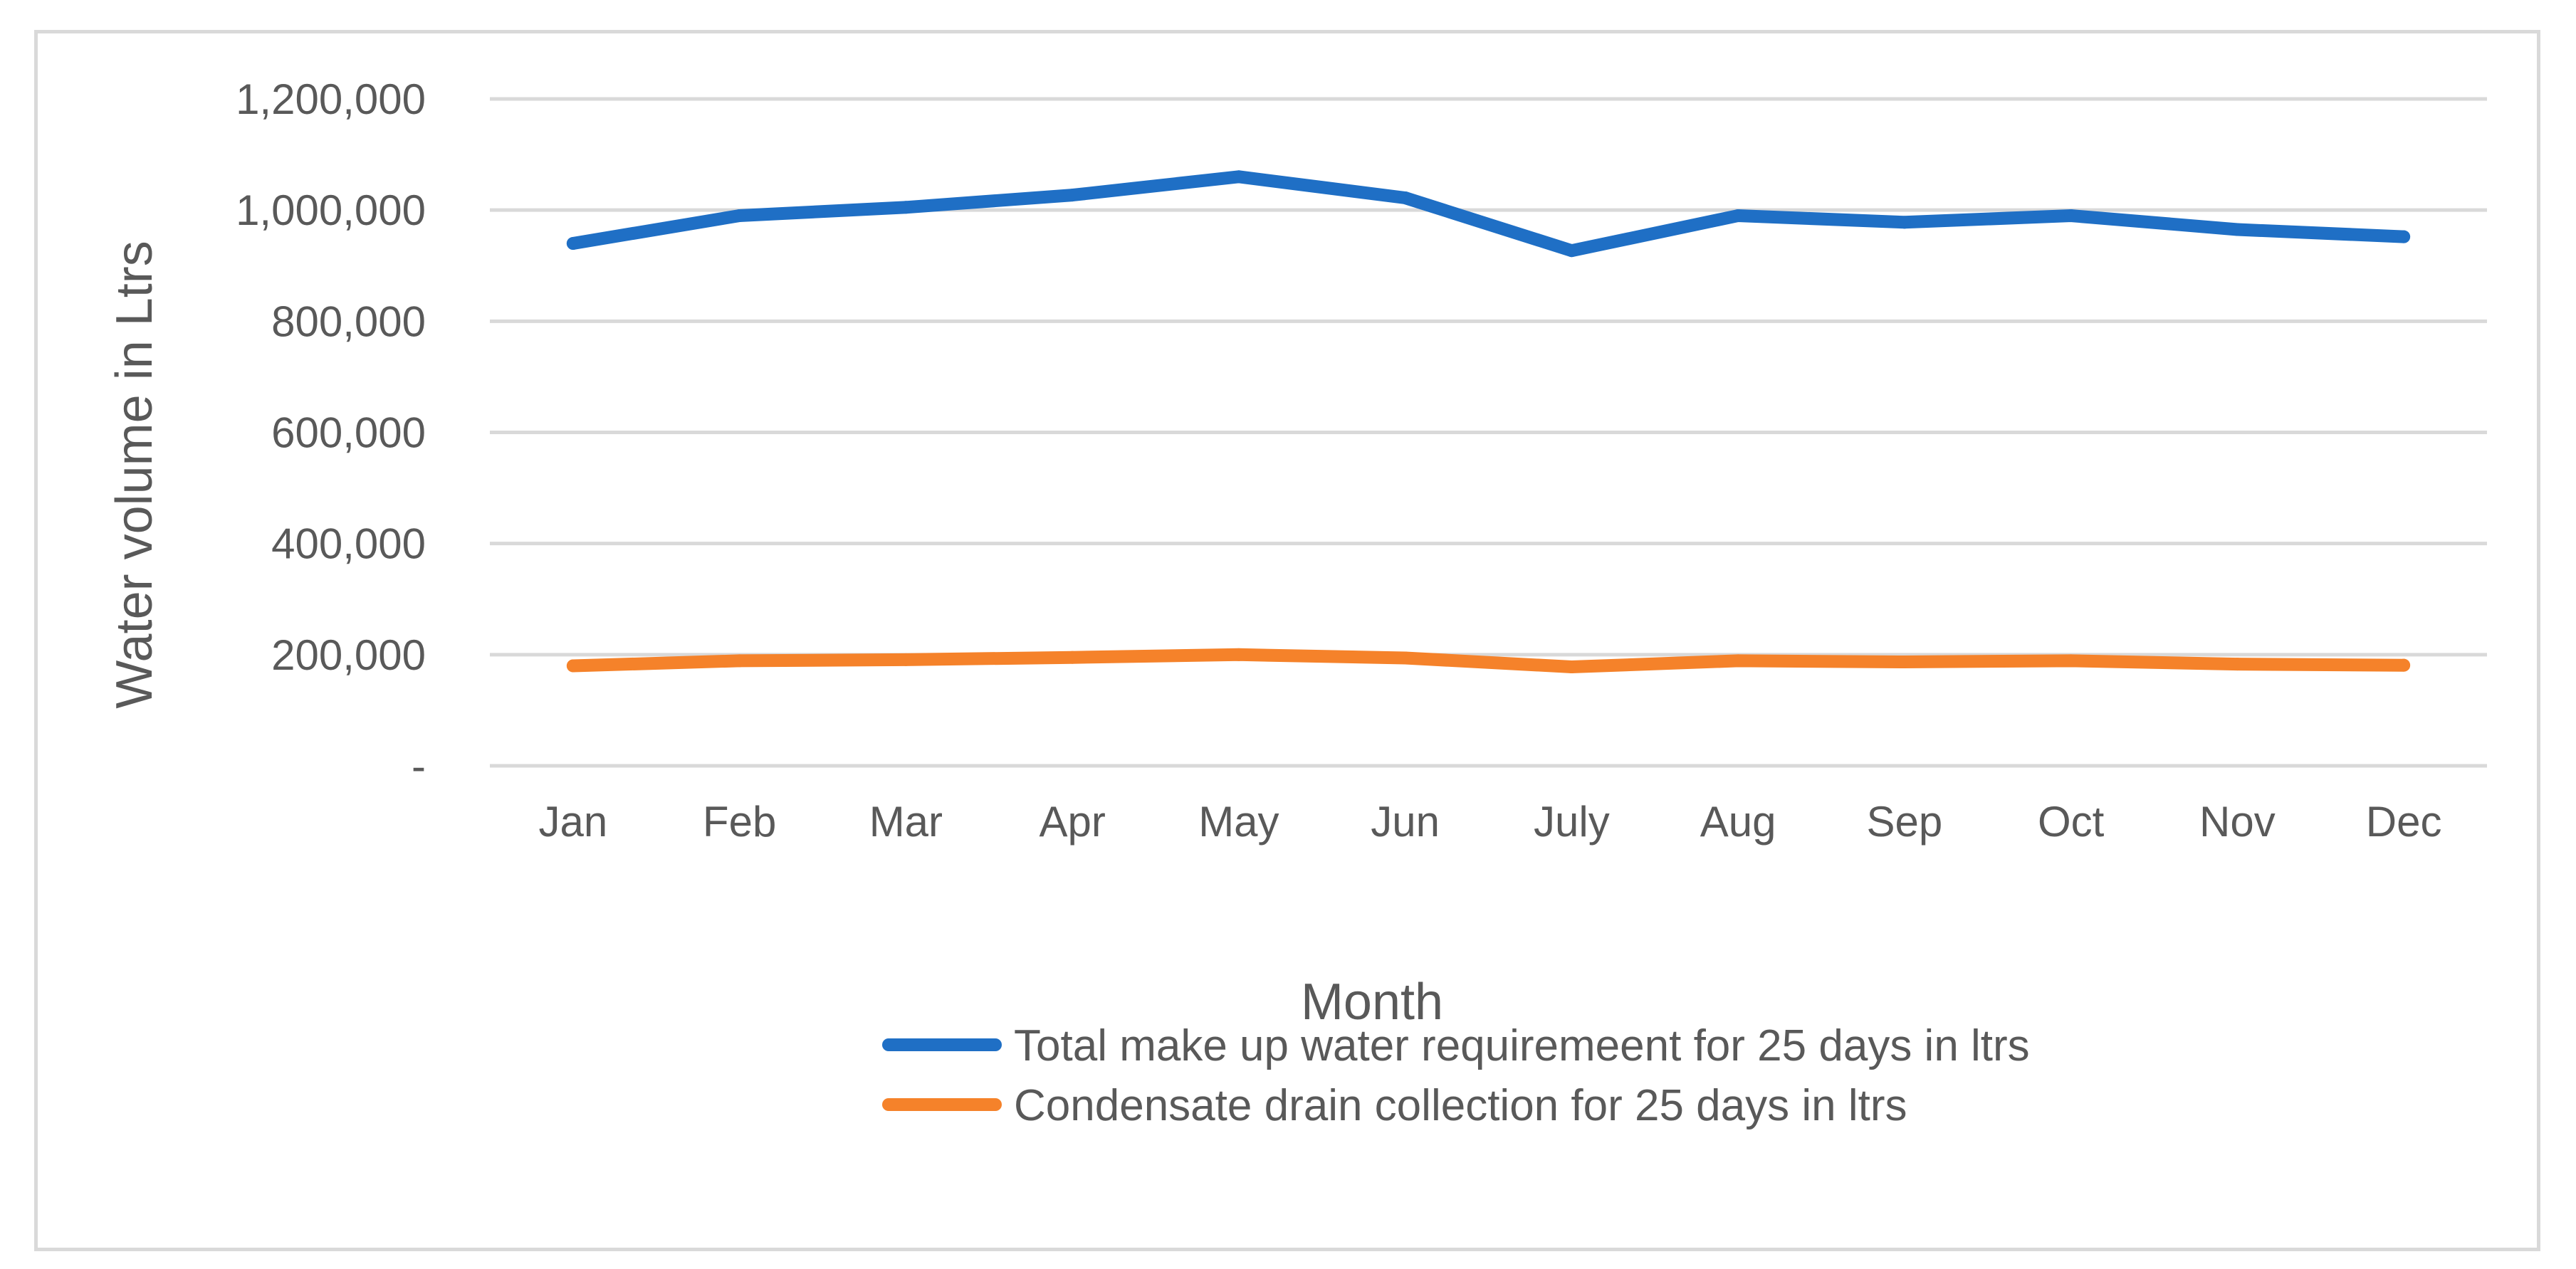 The height and width of the screenshot is (1269, 2576). Describe the element at coordinates (573, 822) in the screenshot. I see `x-tick-label: Jan` at that location.